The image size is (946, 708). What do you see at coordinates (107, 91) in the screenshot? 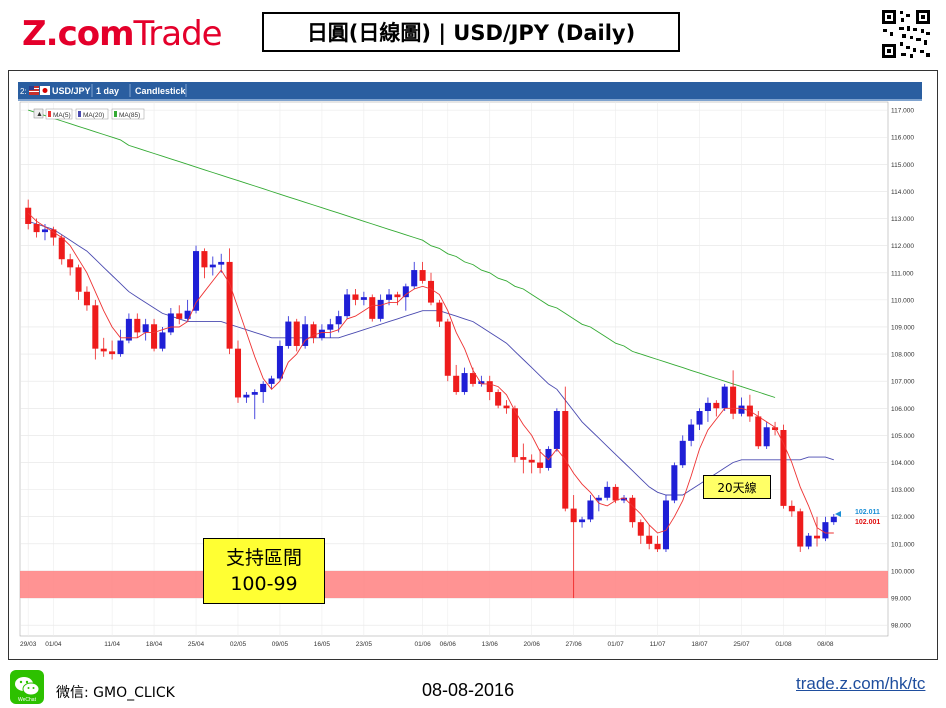
I see `interval-label: 1 day` at bounding box center [107, 91].